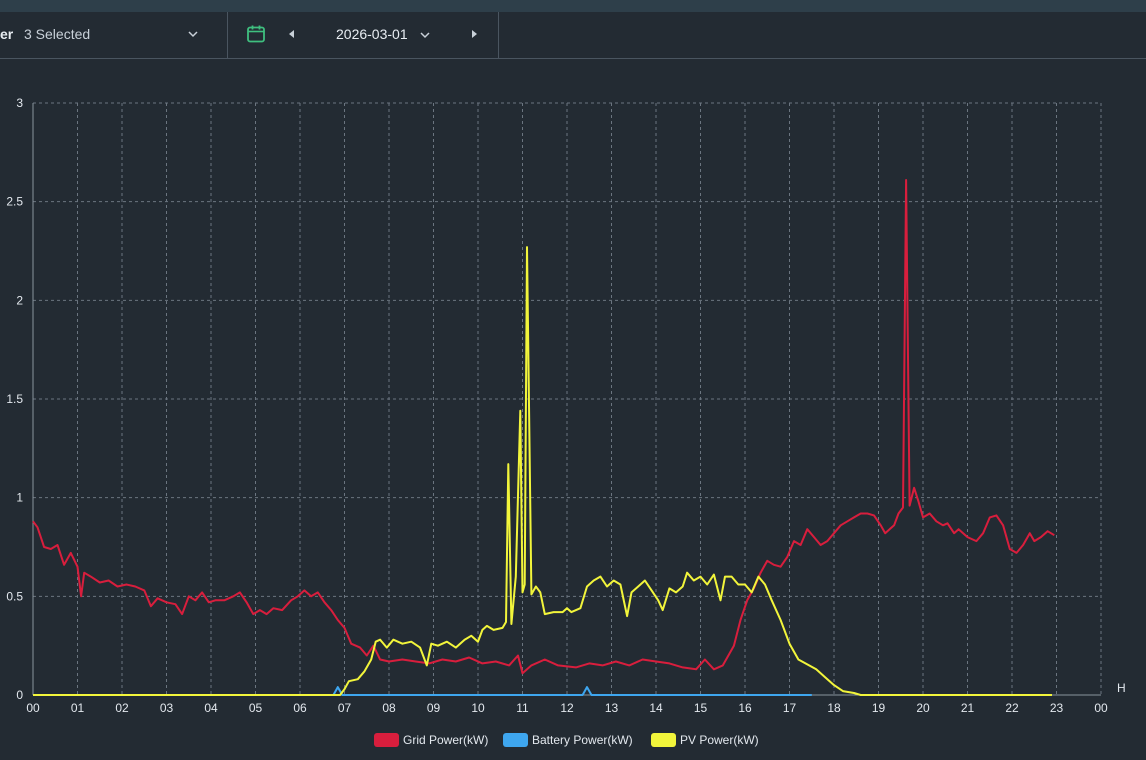 Image resolution: width=1146 pixels, height=760 pixels. Describe the element at coordinates (291, 34) in the screenshot. I see `caret-left-icon` at that location.